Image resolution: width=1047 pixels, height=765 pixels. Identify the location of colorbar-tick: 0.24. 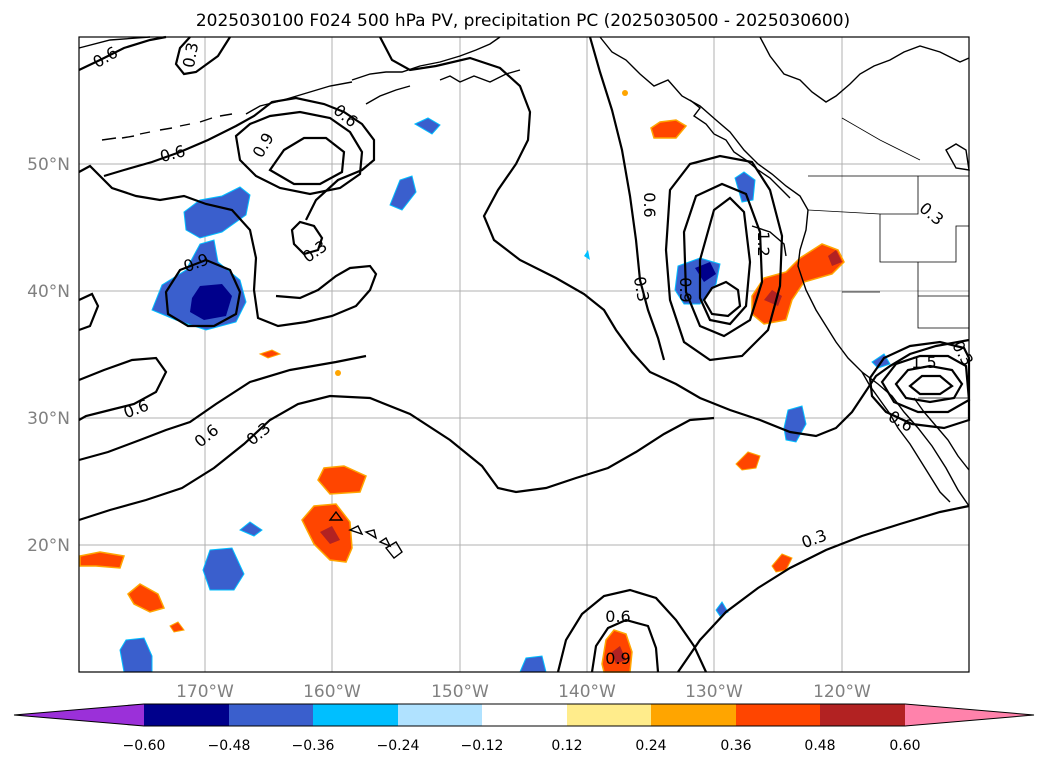
(650, 746).